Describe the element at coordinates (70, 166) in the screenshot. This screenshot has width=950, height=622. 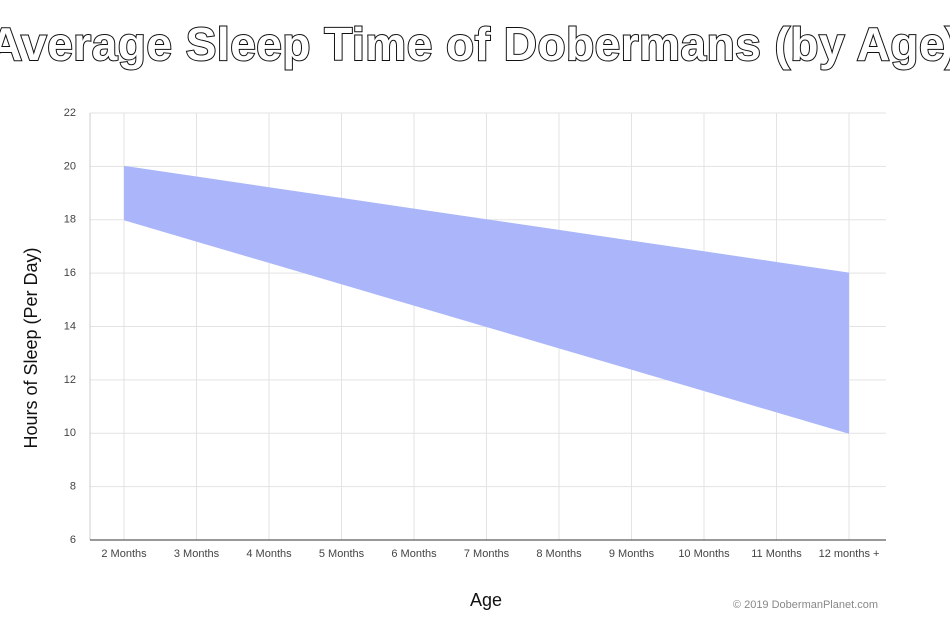
I see `y-tick-label: 20` at that location.